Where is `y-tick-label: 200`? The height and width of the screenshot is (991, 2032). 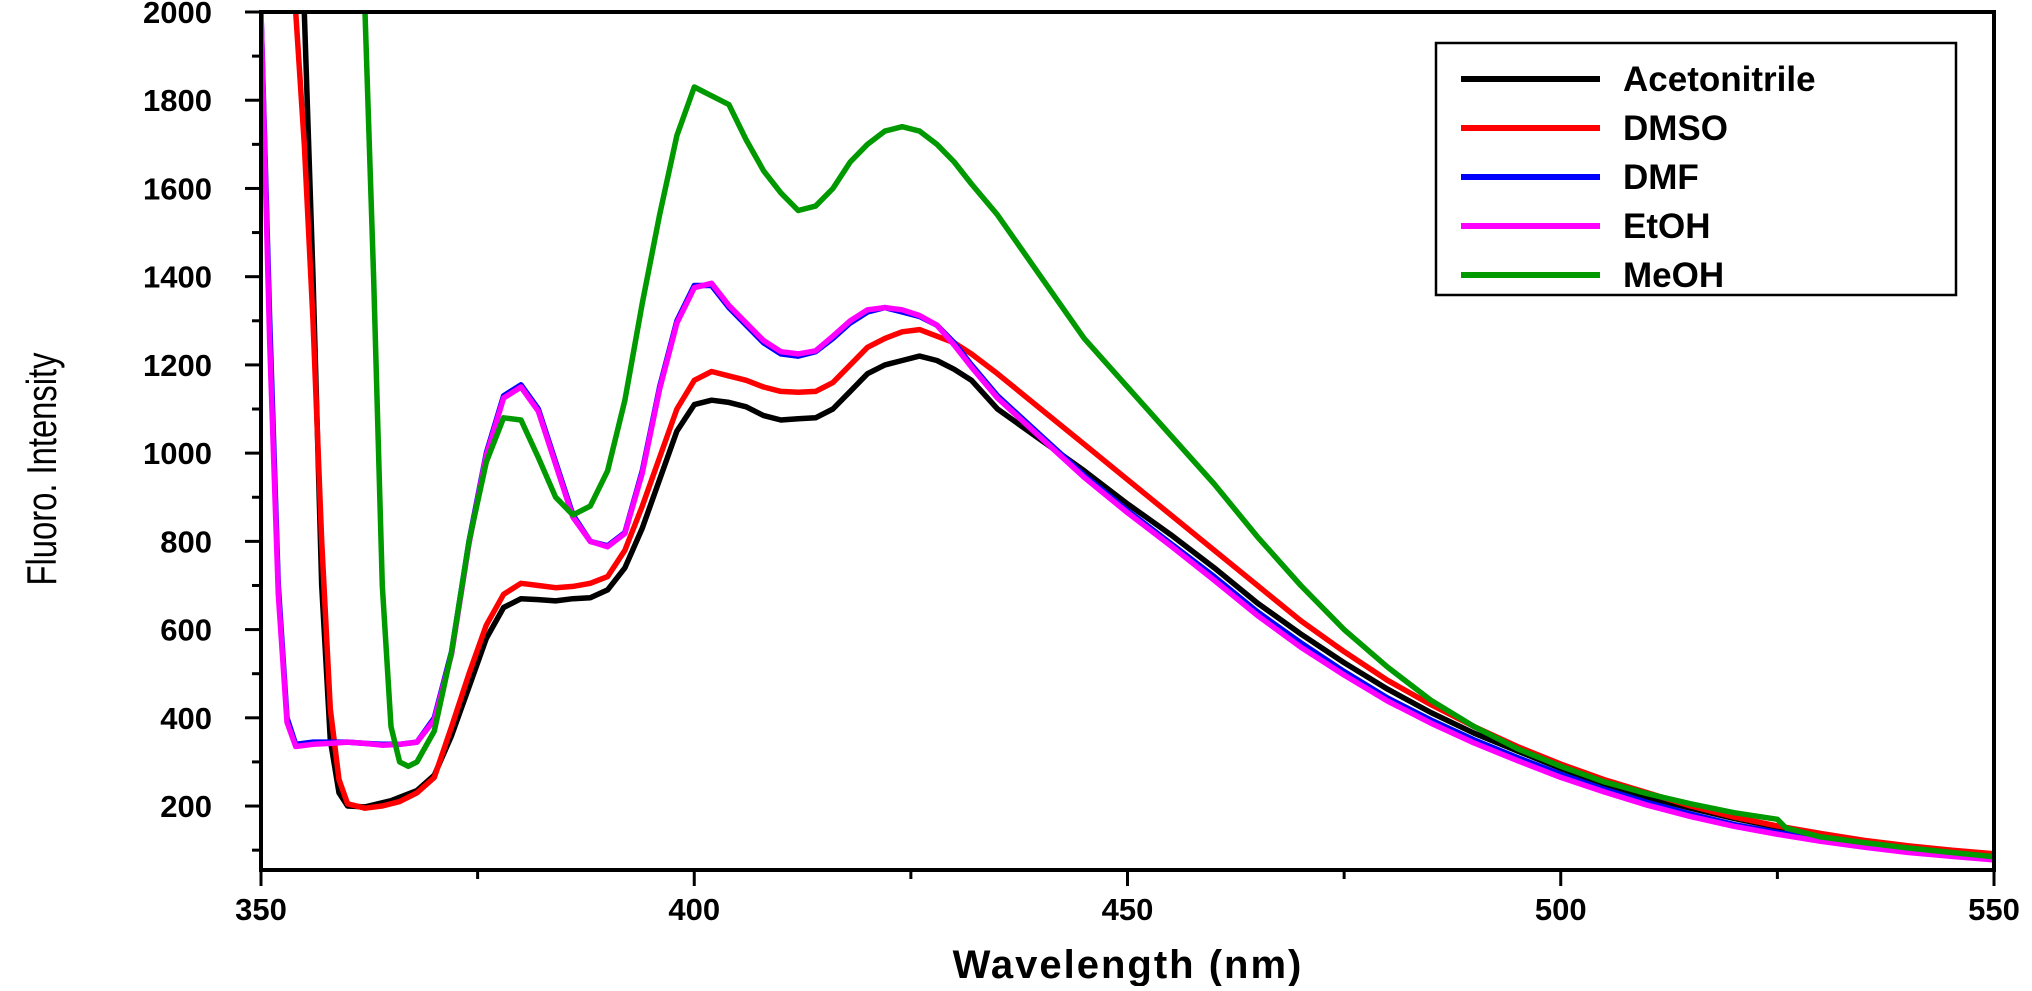 y-tick-label: 200 is located at coordinates (186, 806).